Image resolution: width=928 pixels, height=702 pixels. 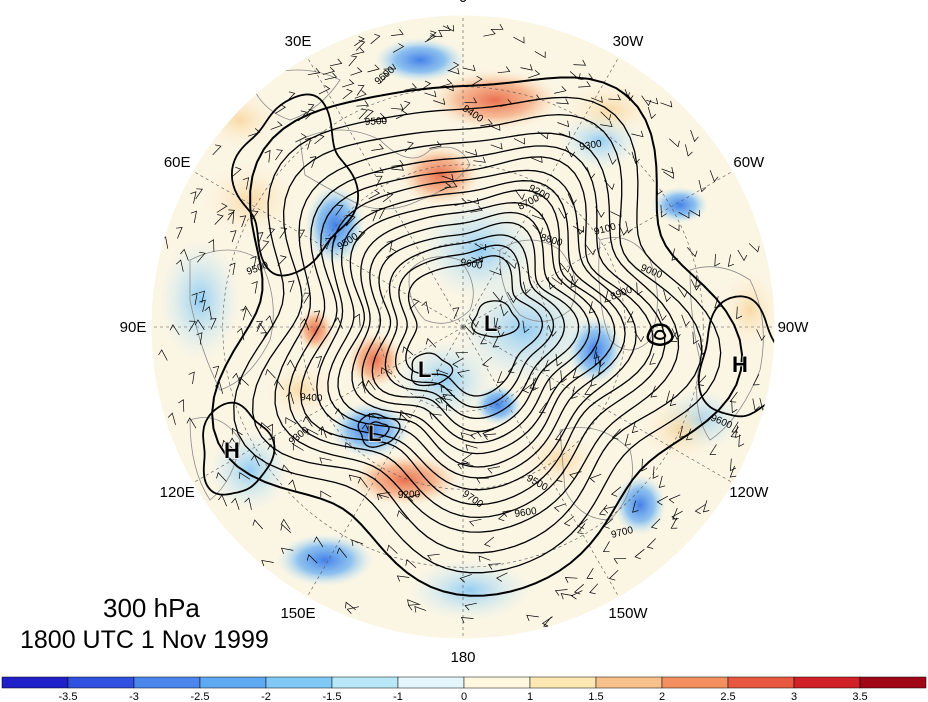 I want to click on colorbar-tick-label: 1, so click(x=530, y=696).